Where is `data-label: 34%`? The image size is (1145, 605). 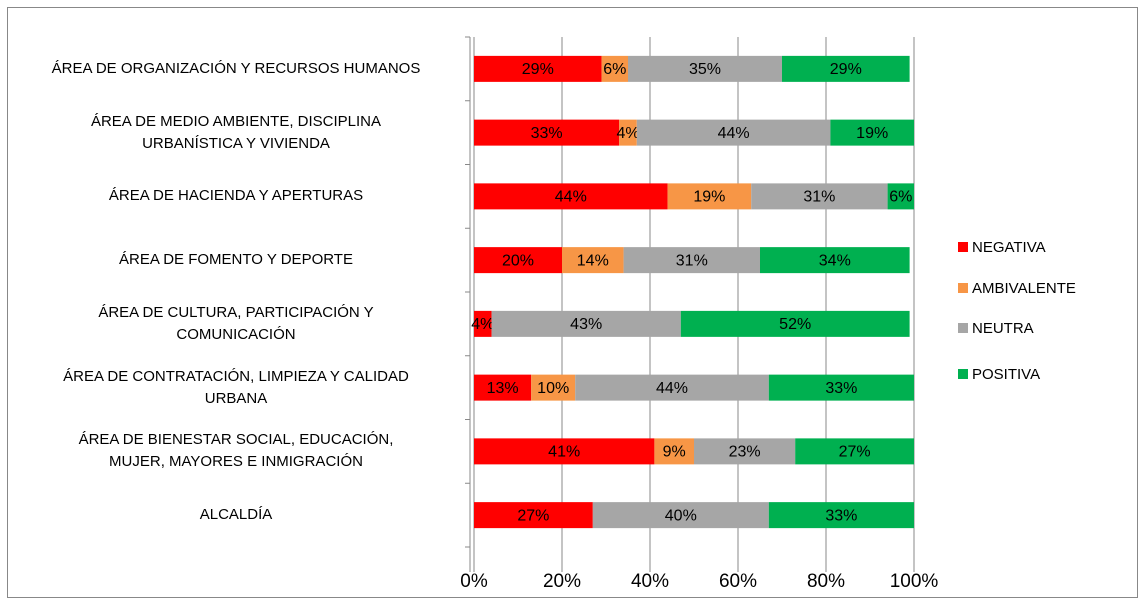 data-label: 34% is located at coordinates (835, 260).